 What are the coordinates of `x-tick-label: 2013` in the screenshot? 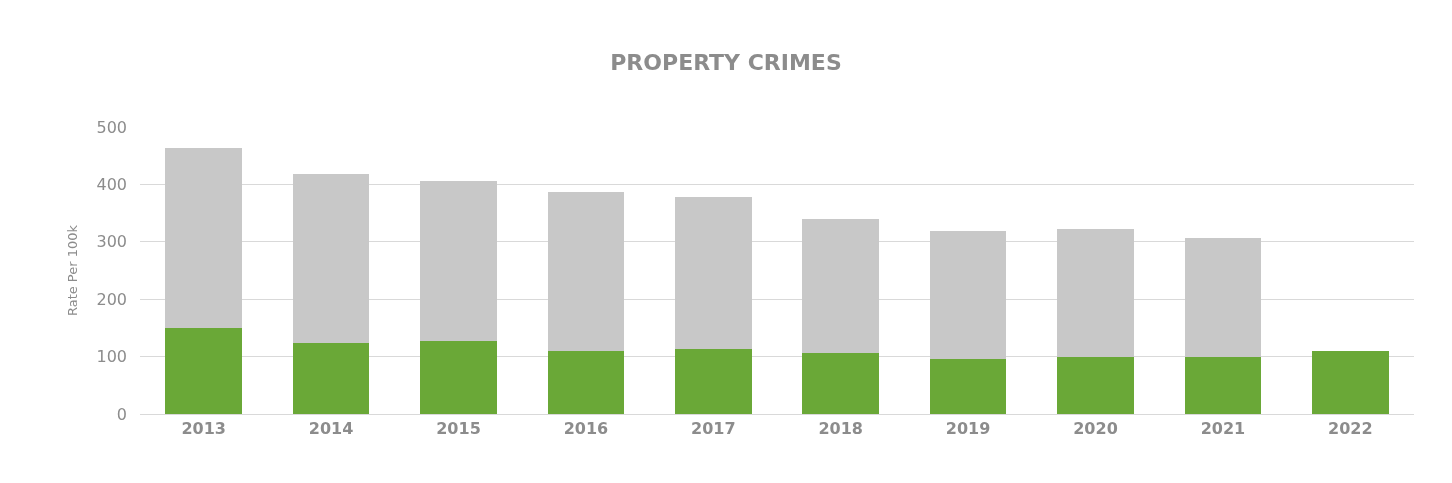 It's located at (203, 429).